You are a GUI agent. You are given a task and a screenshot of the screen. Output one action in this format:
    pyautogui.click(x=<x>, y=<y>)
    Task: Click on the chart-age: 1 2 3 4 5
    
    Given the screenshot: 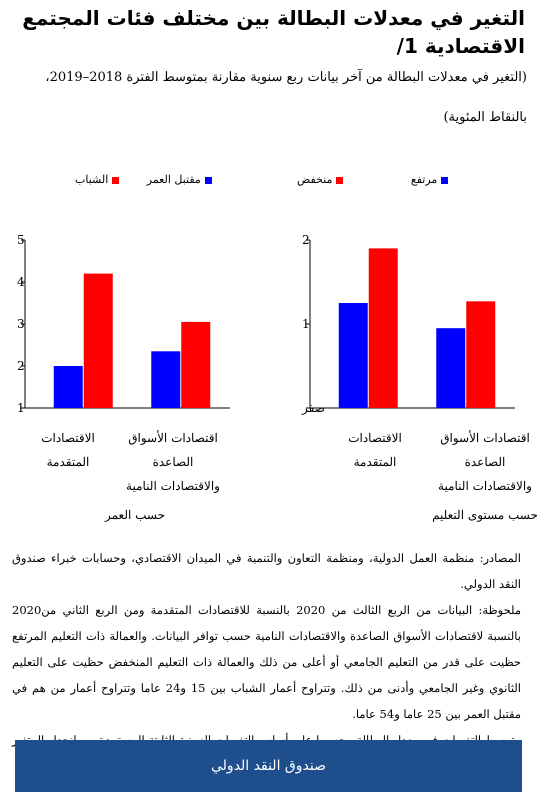 What is the action you would take?
    pyautogui.click(x=120, y=325)
    